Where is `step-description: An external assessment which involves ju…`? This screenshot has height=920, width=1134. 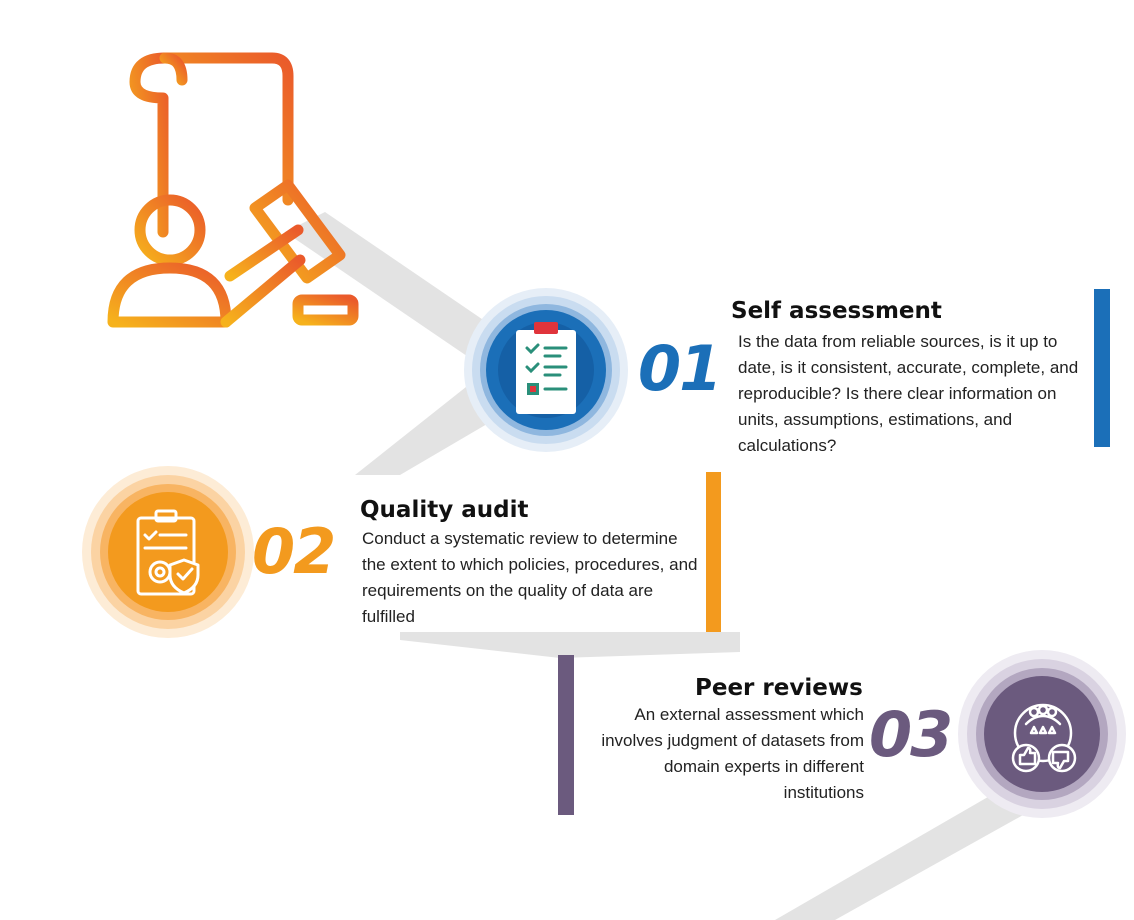
step-description: An external assessment which involves ju… is located at coordinates (732, 753).